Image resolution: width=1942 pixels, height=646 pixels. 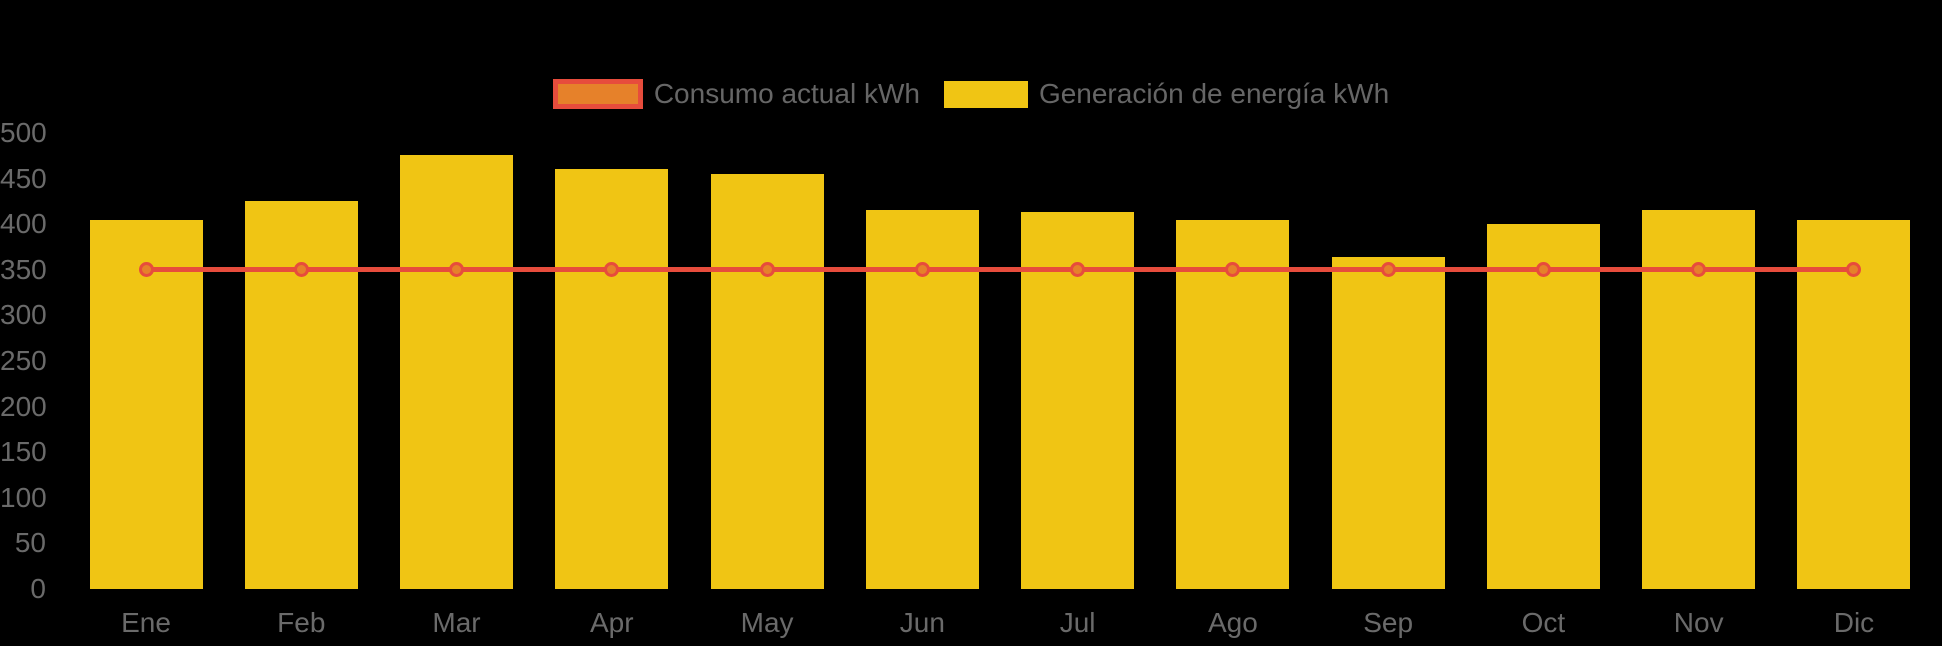 What do you see at coordinates (23, 132) in the screenshot?
I see `y-tick-label-500: 500` at bounding box center [23, 132].